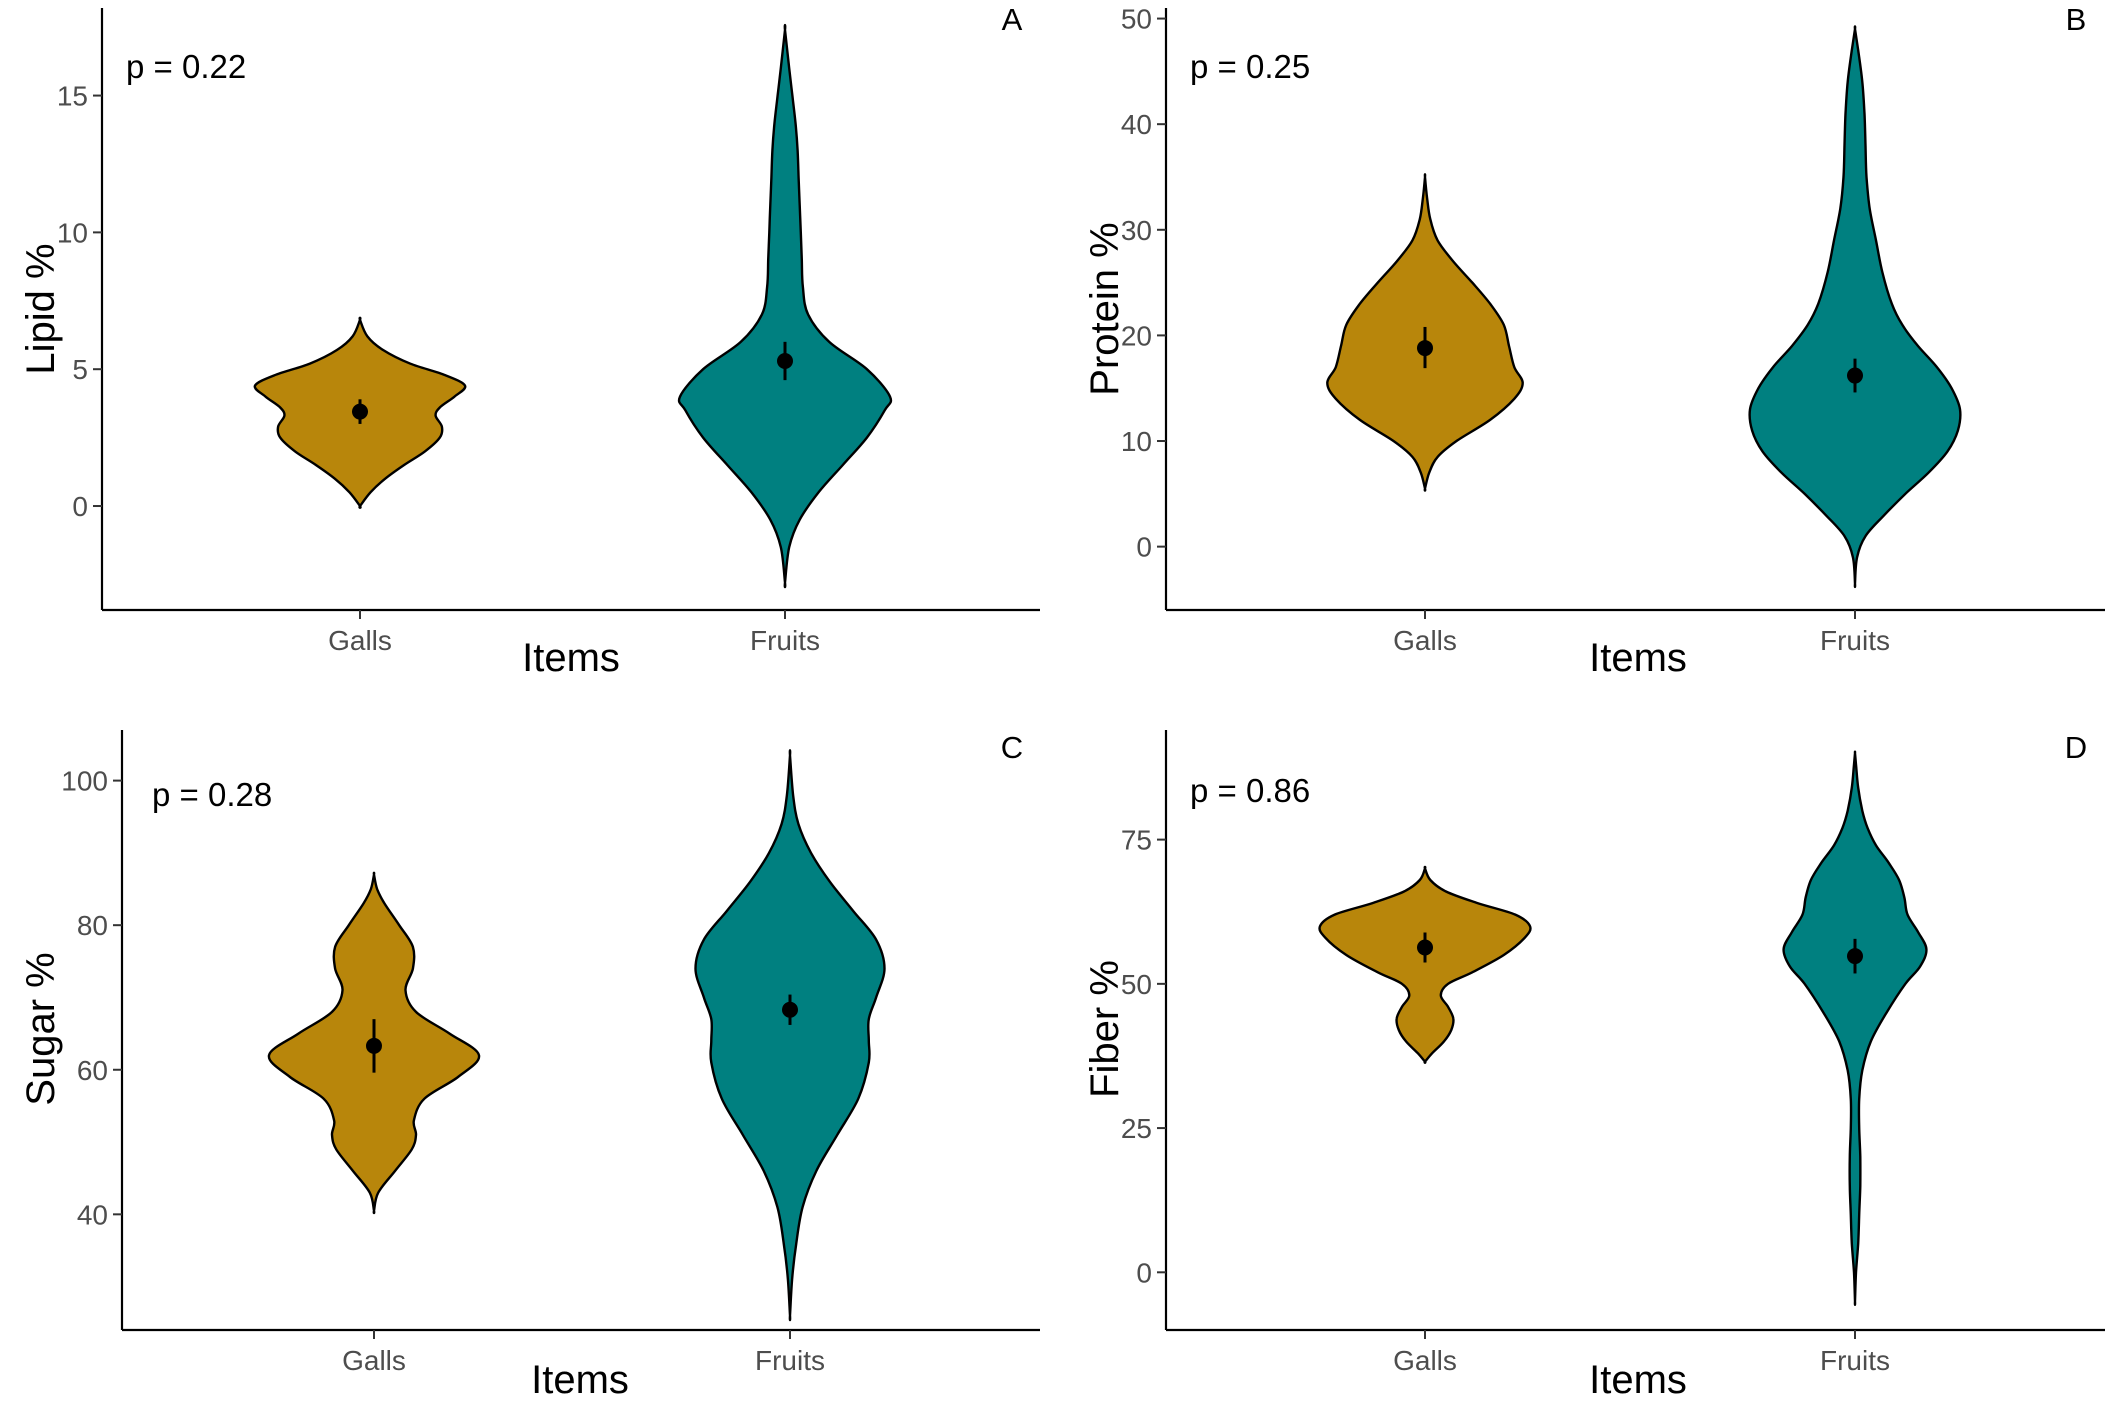 The height and width of the screenshot is (1410, 2118). What do you see at coordinates (2076, 747) in the screenshot?
I see `panel-letter-d: D` at bounding box center [2076, 747].